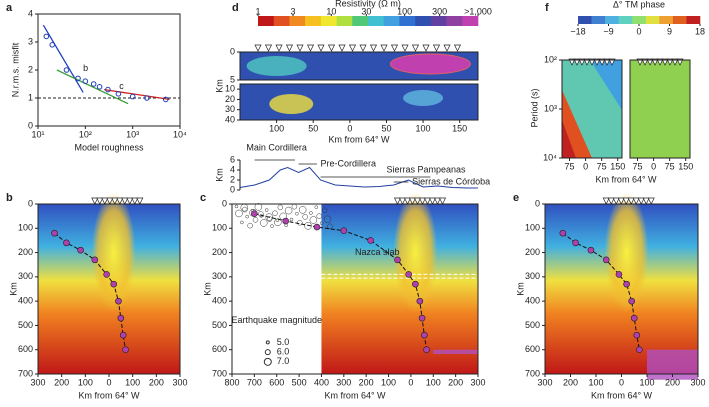 Image resolution: width=709 pixels, height=407 pixels. I want to click on y-tick-label: 10², so click(550, 59).